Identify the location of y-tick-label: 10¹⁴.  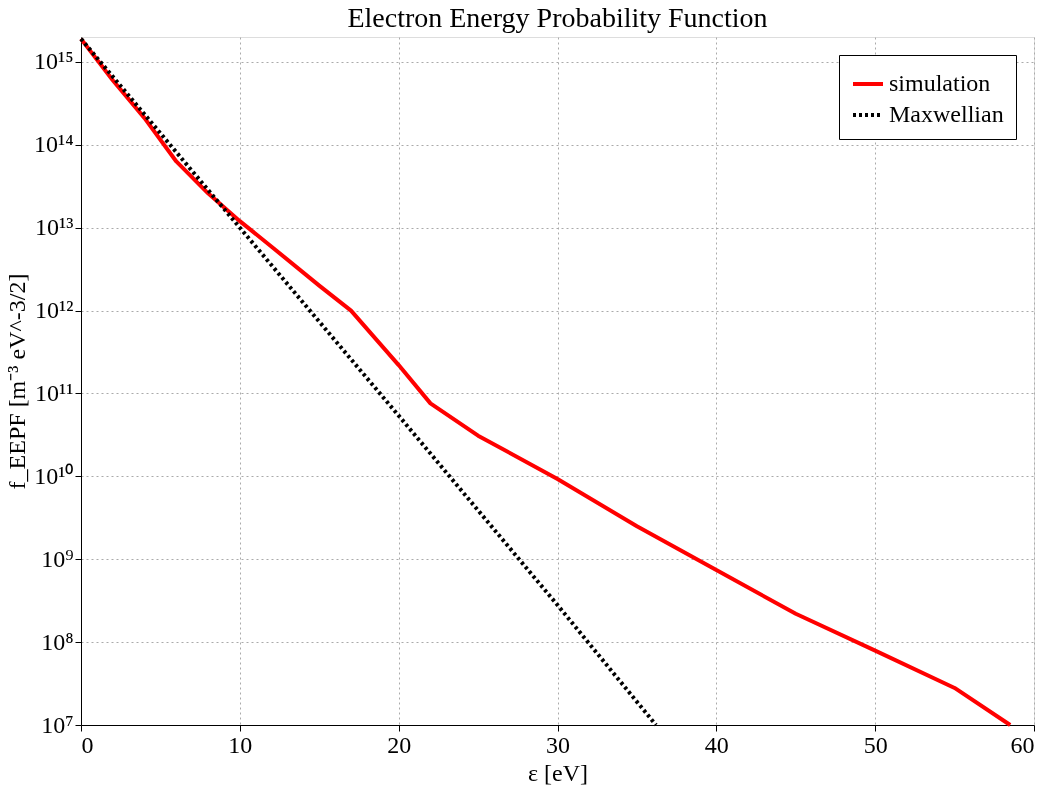
(53, 144).